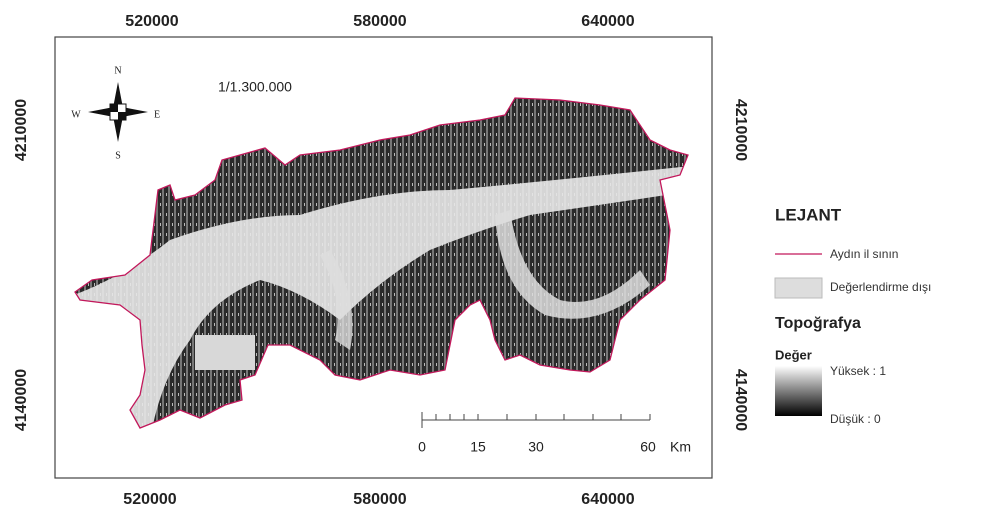 The height and width of the screenshot is (527, 981). What do you see at coordinates (255, 87) in the screenshot?
I see `scale-text: 1/1.300.000` at bounding box center [255, 87].